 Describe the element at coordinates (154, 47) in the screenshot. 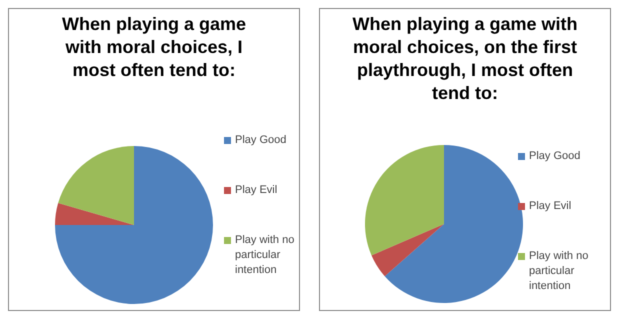

I see `chart-title: When playing a game with moral choices, I most often tend to:` at that location.